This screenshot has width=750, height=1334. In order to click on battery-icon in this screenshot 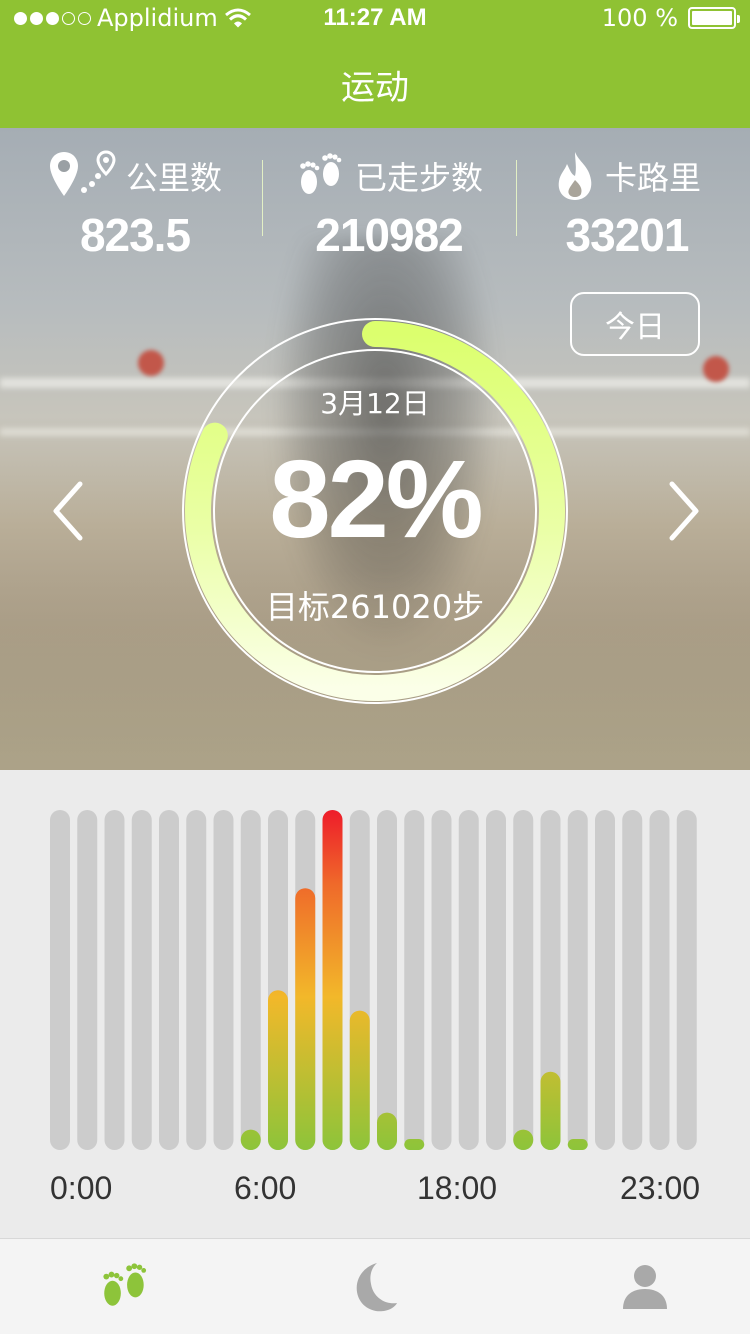, I will do `click(714, 18)`.